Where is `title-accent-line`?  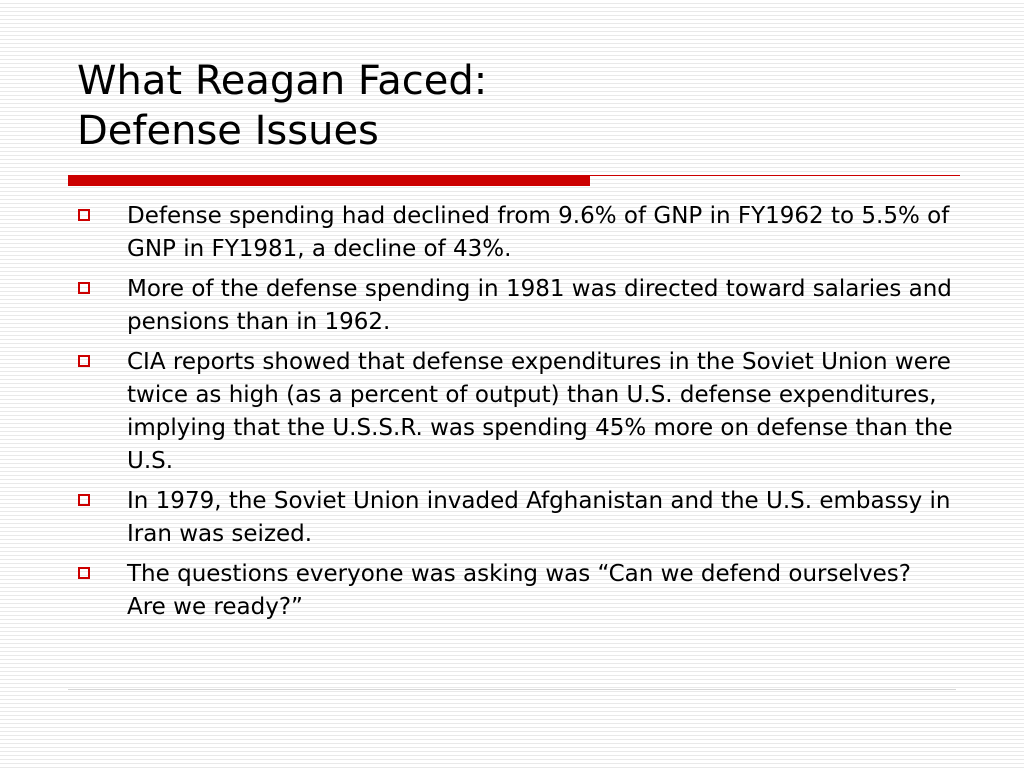 title-accent-line is located at coordinates (775, 175).